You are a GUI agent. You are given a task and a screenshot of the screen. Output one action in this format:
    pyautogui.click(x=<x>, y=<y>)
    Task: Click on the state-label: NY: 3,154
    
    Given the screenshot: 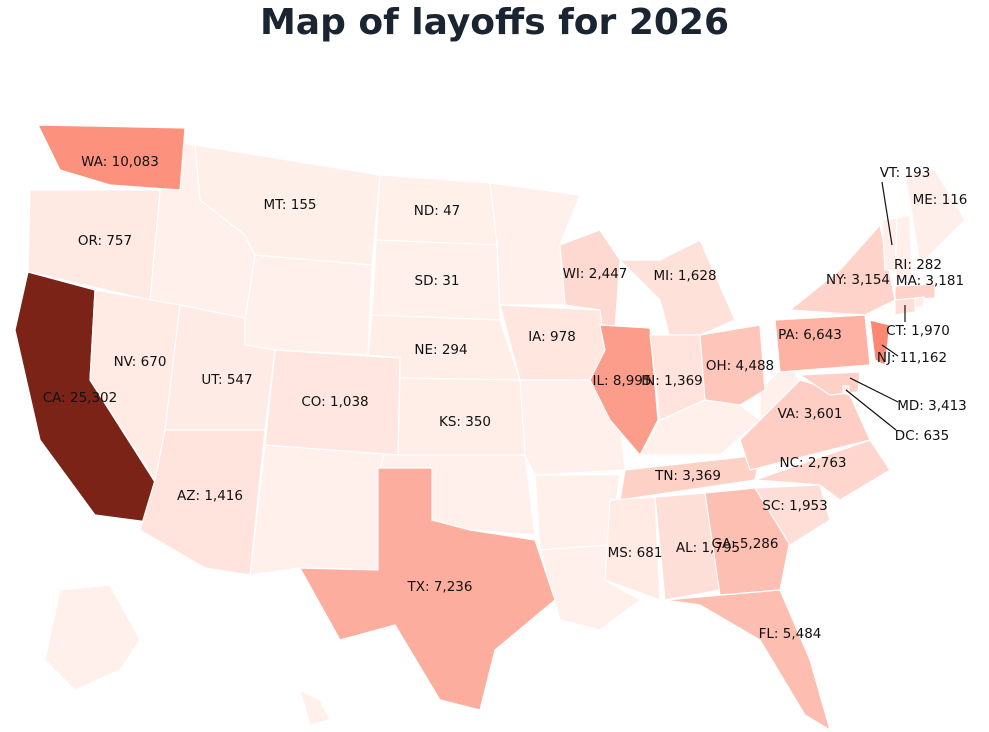 What is the action you would take?
    pyautogui.click(x=858, y=280)
    